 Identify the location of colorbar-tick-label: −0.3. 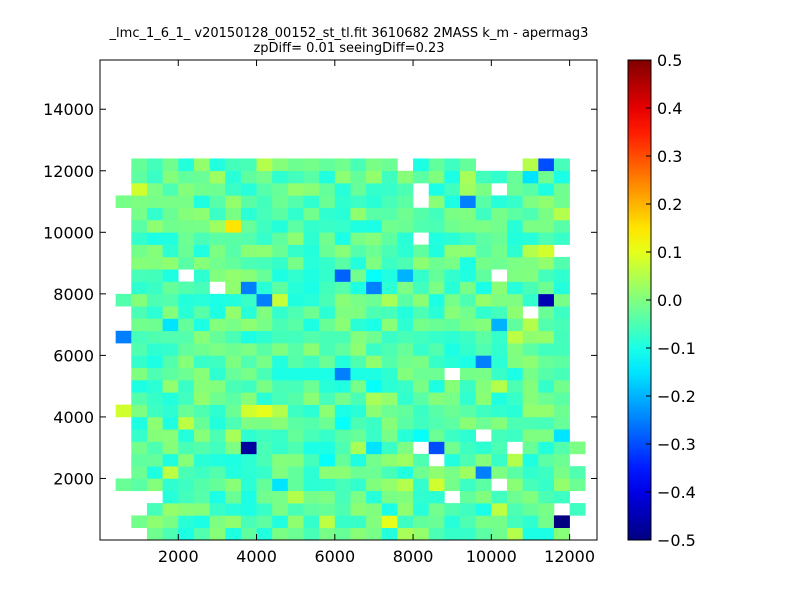
(676, 444).